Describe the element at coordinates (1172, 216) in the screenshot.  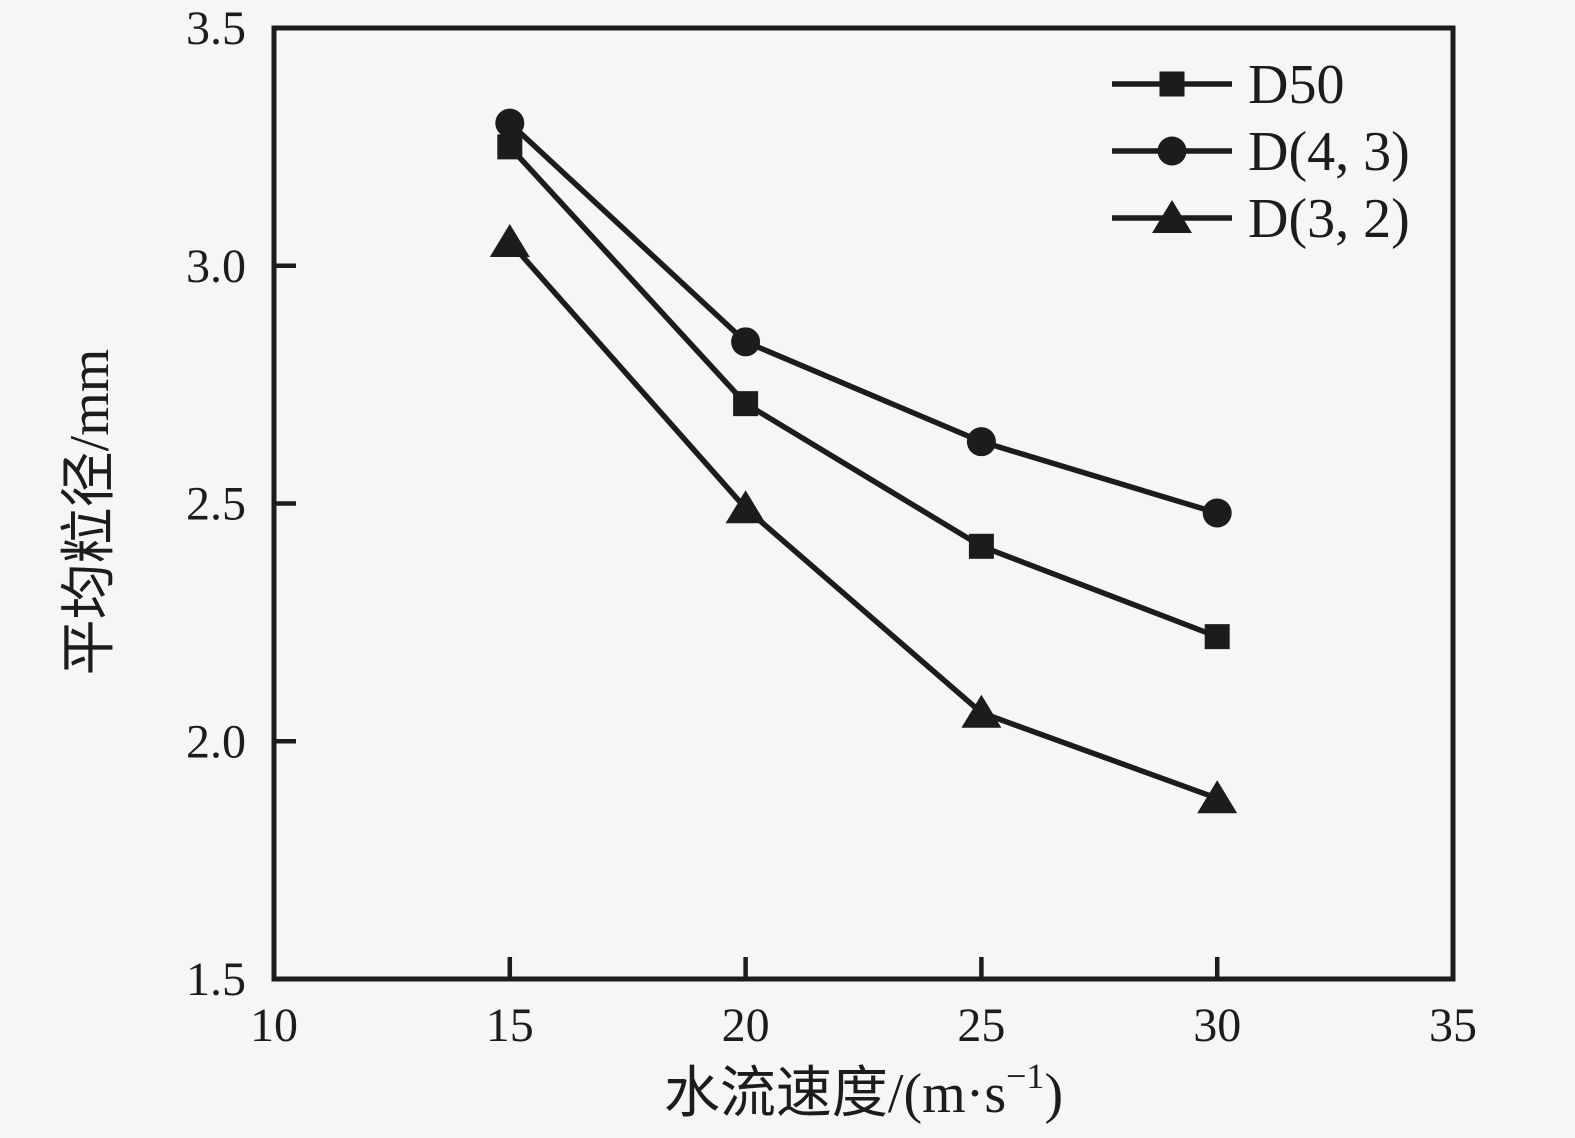
I see `legend-triangle-marker` at that location.